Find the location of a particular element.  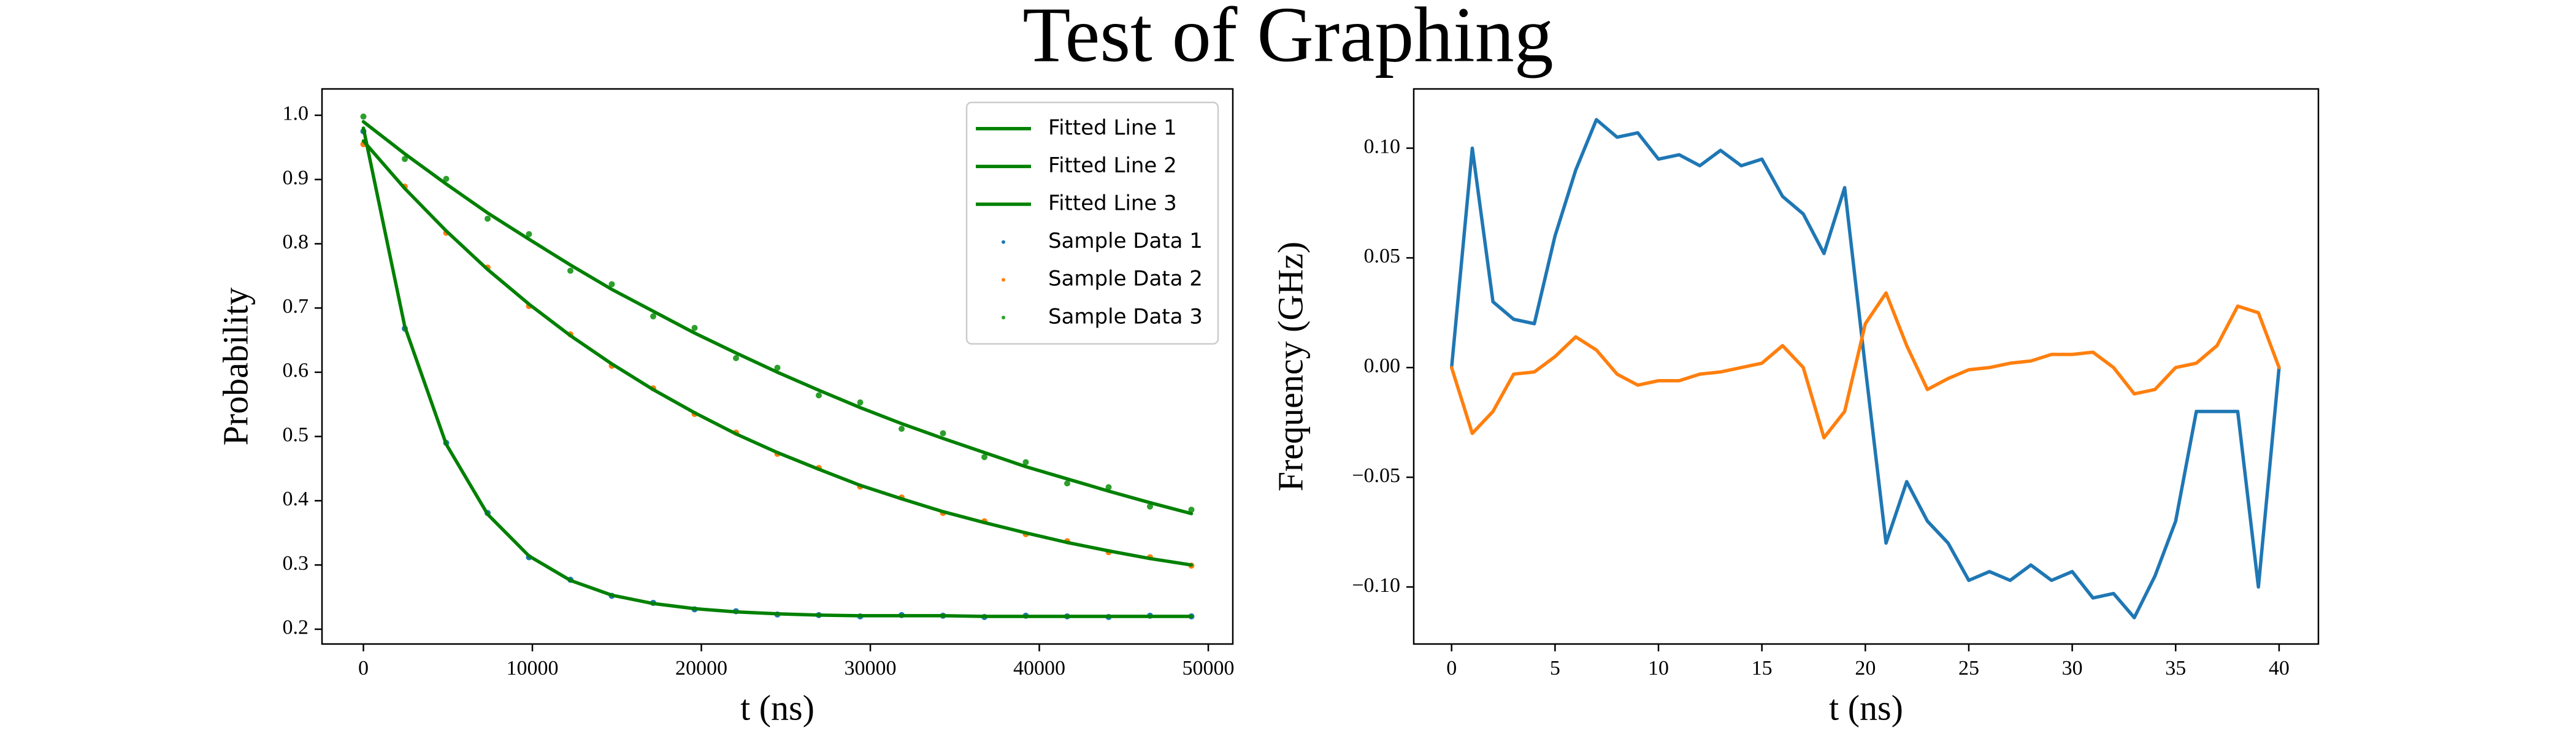

x-tick-label: 30000 is located at coordinates (871, 668).